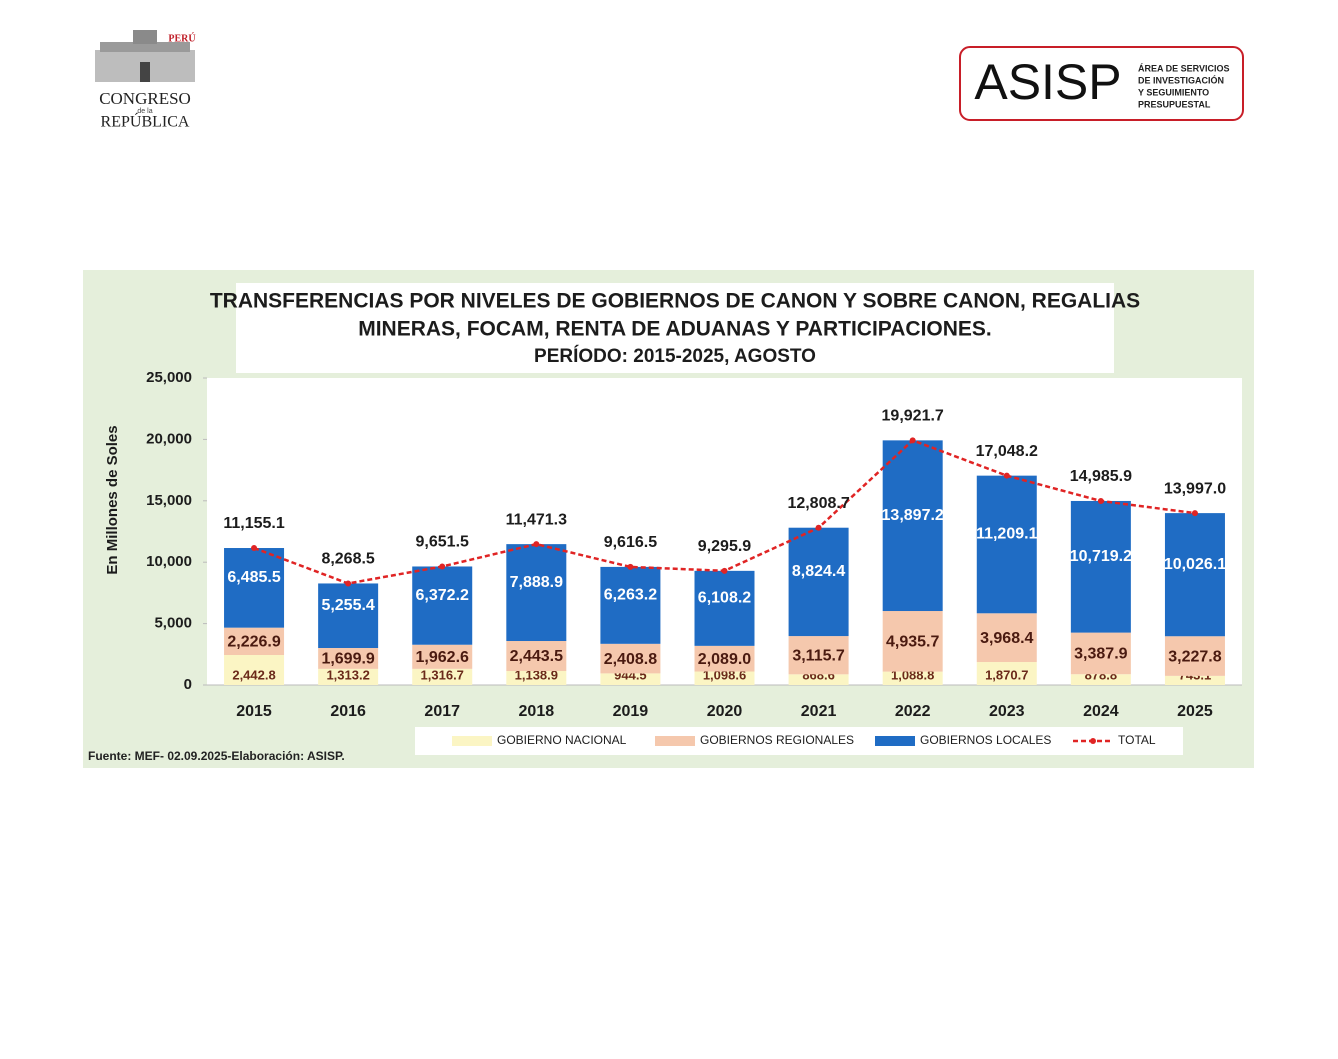 Image resolution: width=1338 pixels, height=1059 pixels. I want to click on data-label: 8,824.4, so click(818, 571).